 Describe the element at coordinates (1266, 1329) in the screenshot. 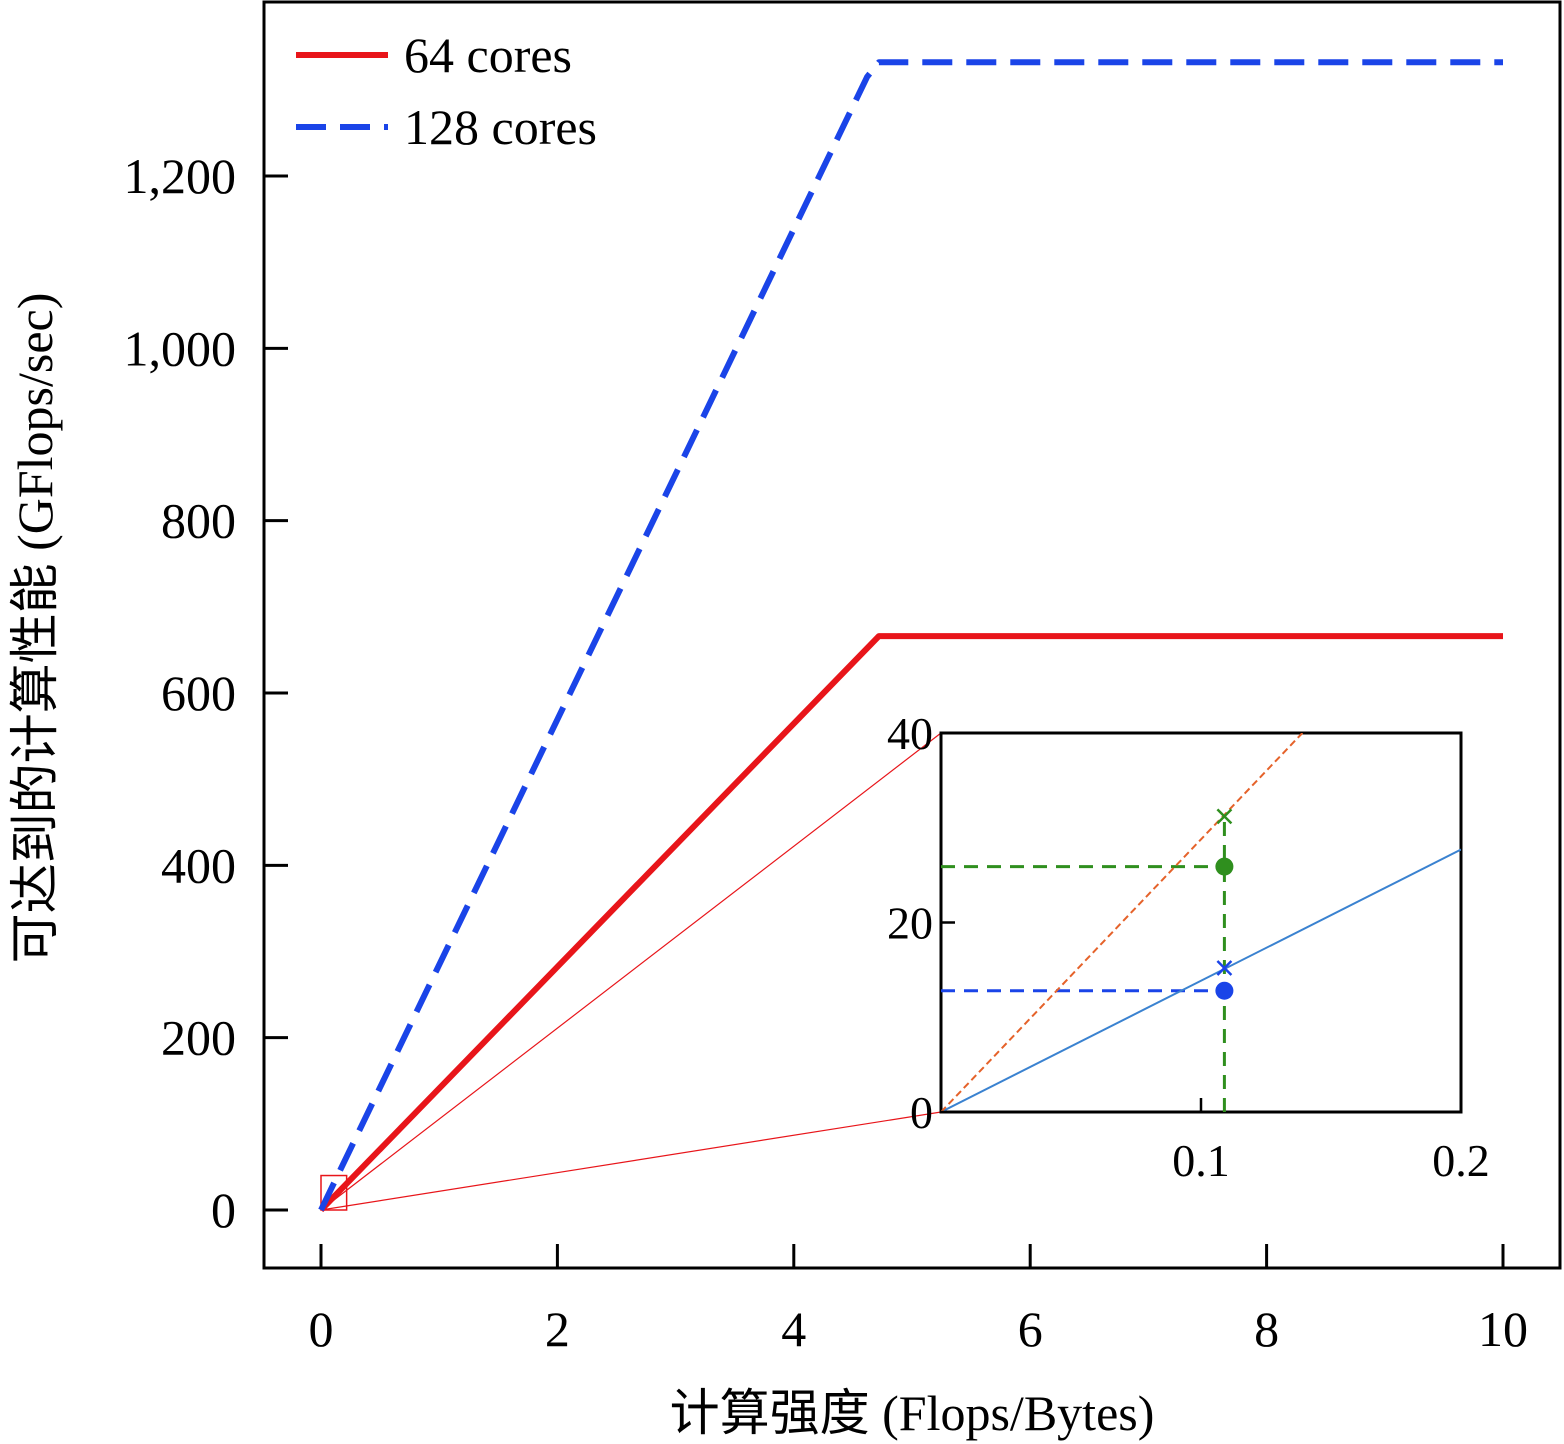

I see `x-tick-label: 8` at that location.